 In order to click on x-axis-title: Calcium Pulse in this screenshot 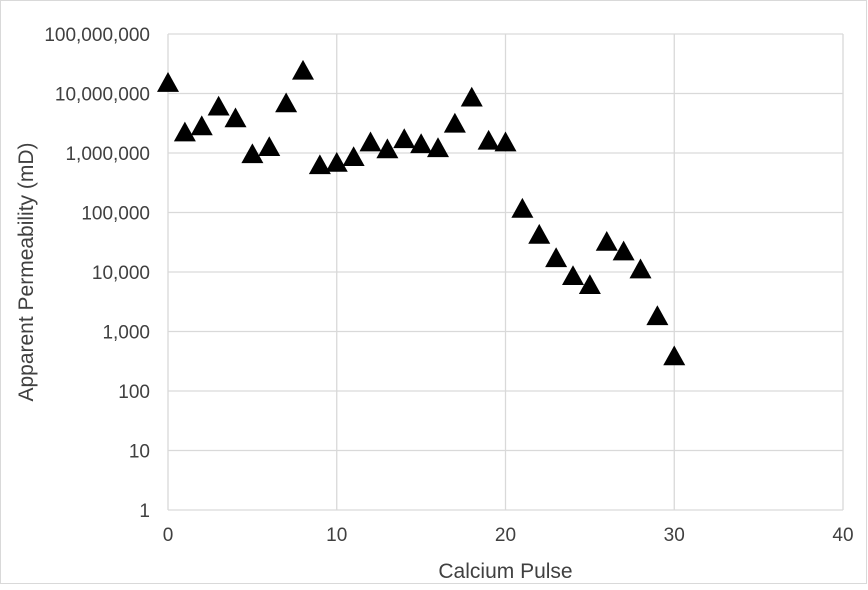, I will do `click(505, 571)`.